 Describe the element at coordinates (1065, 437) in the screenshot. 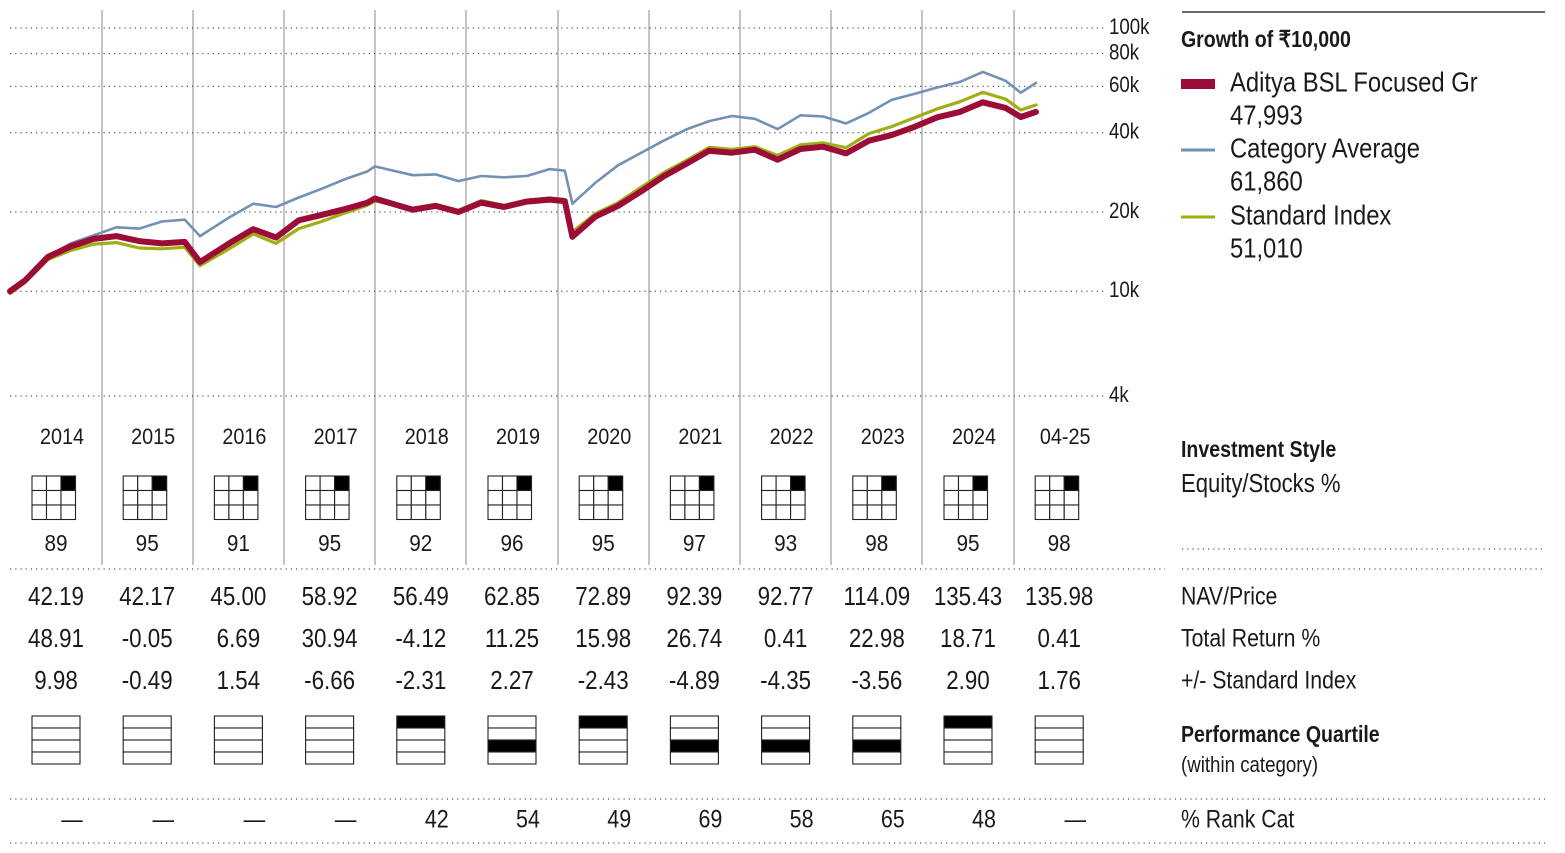

I see `year-label: 04-25` at that location.